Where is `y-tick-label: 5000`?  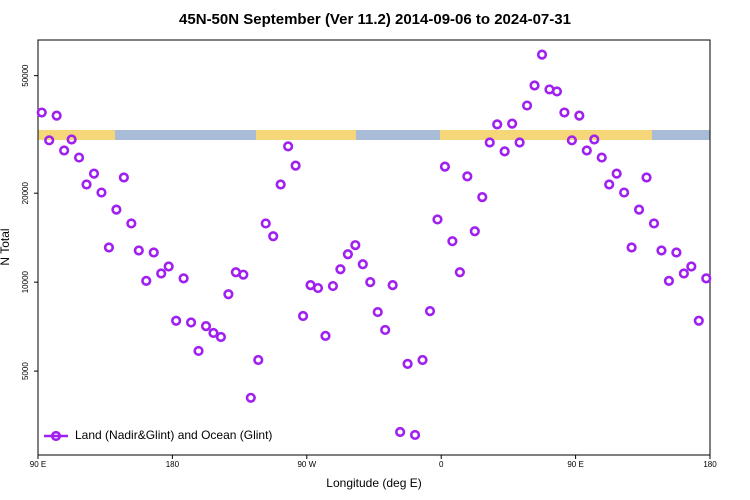 y-tick-label: 5000 is located at coordinates (25, 371).